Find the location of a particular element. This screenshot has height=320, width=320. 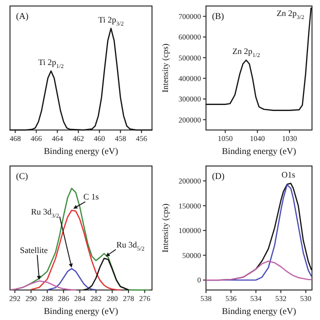

text: (B) is located at coordinates (218, 16).